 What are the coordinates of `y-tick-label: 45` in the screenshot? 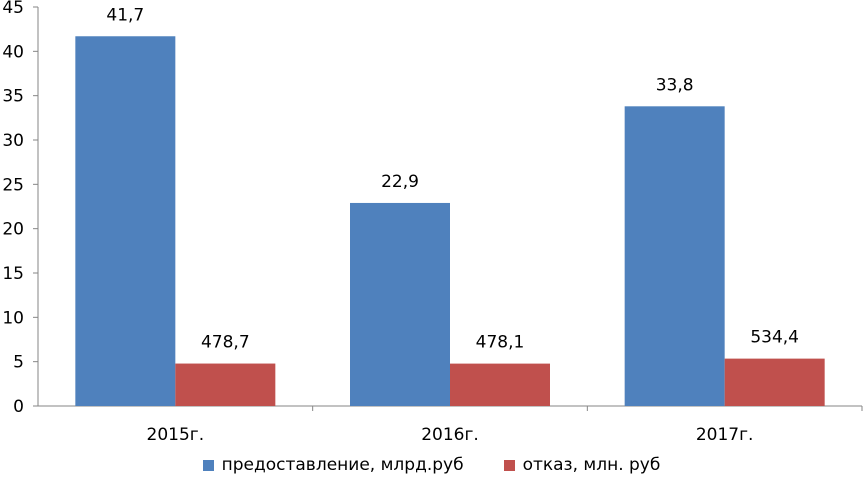 It's located at (13, 9).